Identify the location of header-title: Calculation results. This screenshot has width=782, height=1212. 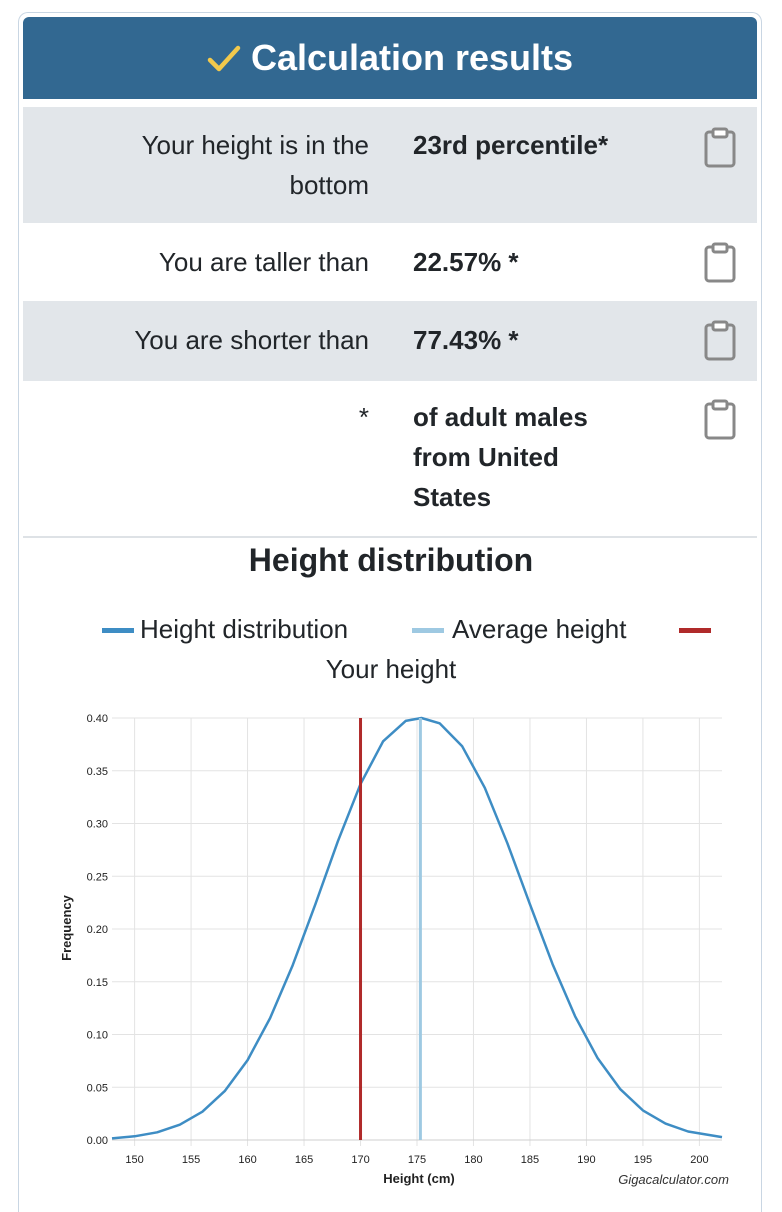
(412, 57).